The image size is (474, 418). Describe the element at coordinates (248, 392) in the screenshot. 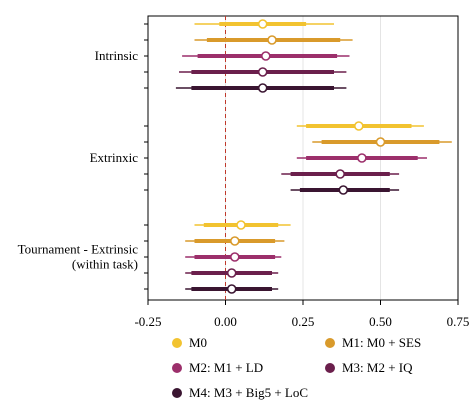

I see `legend-label: M4: M3 + Big5 + LoC` at that location.